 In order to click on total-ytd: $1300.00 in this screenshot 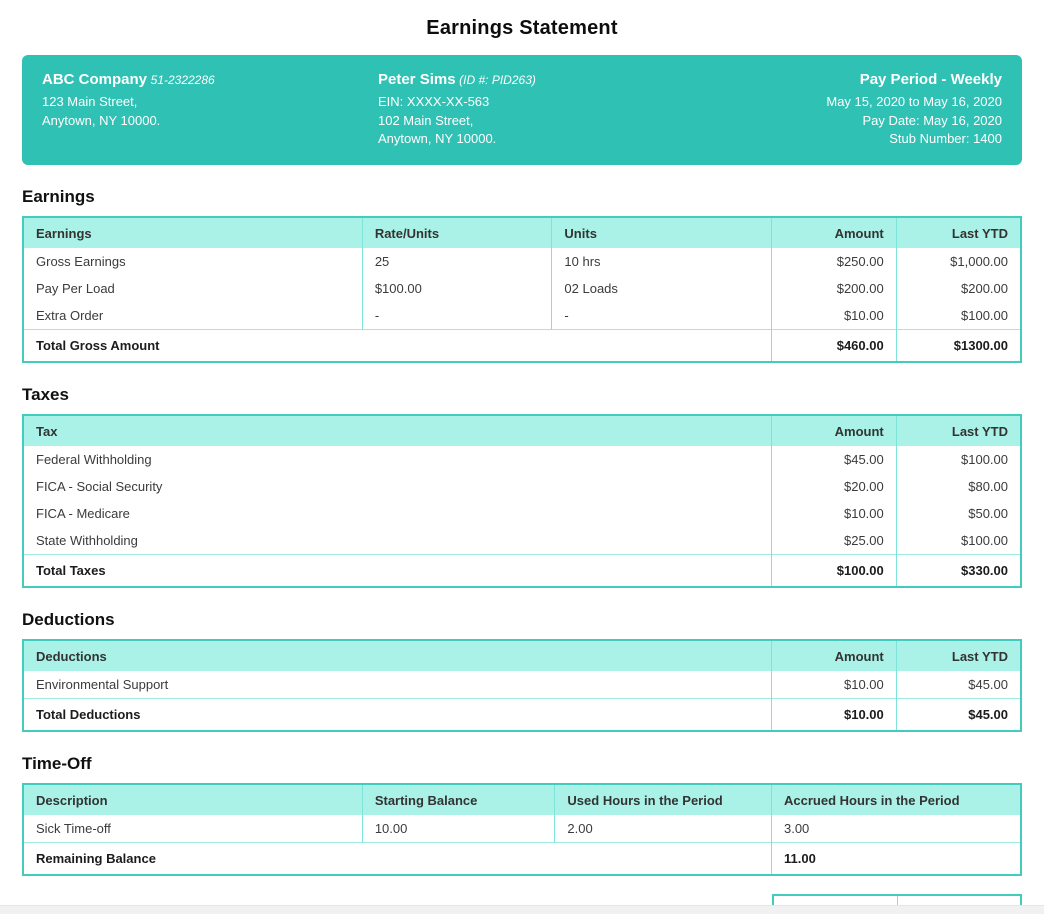, I will do `click(958, 345)`.